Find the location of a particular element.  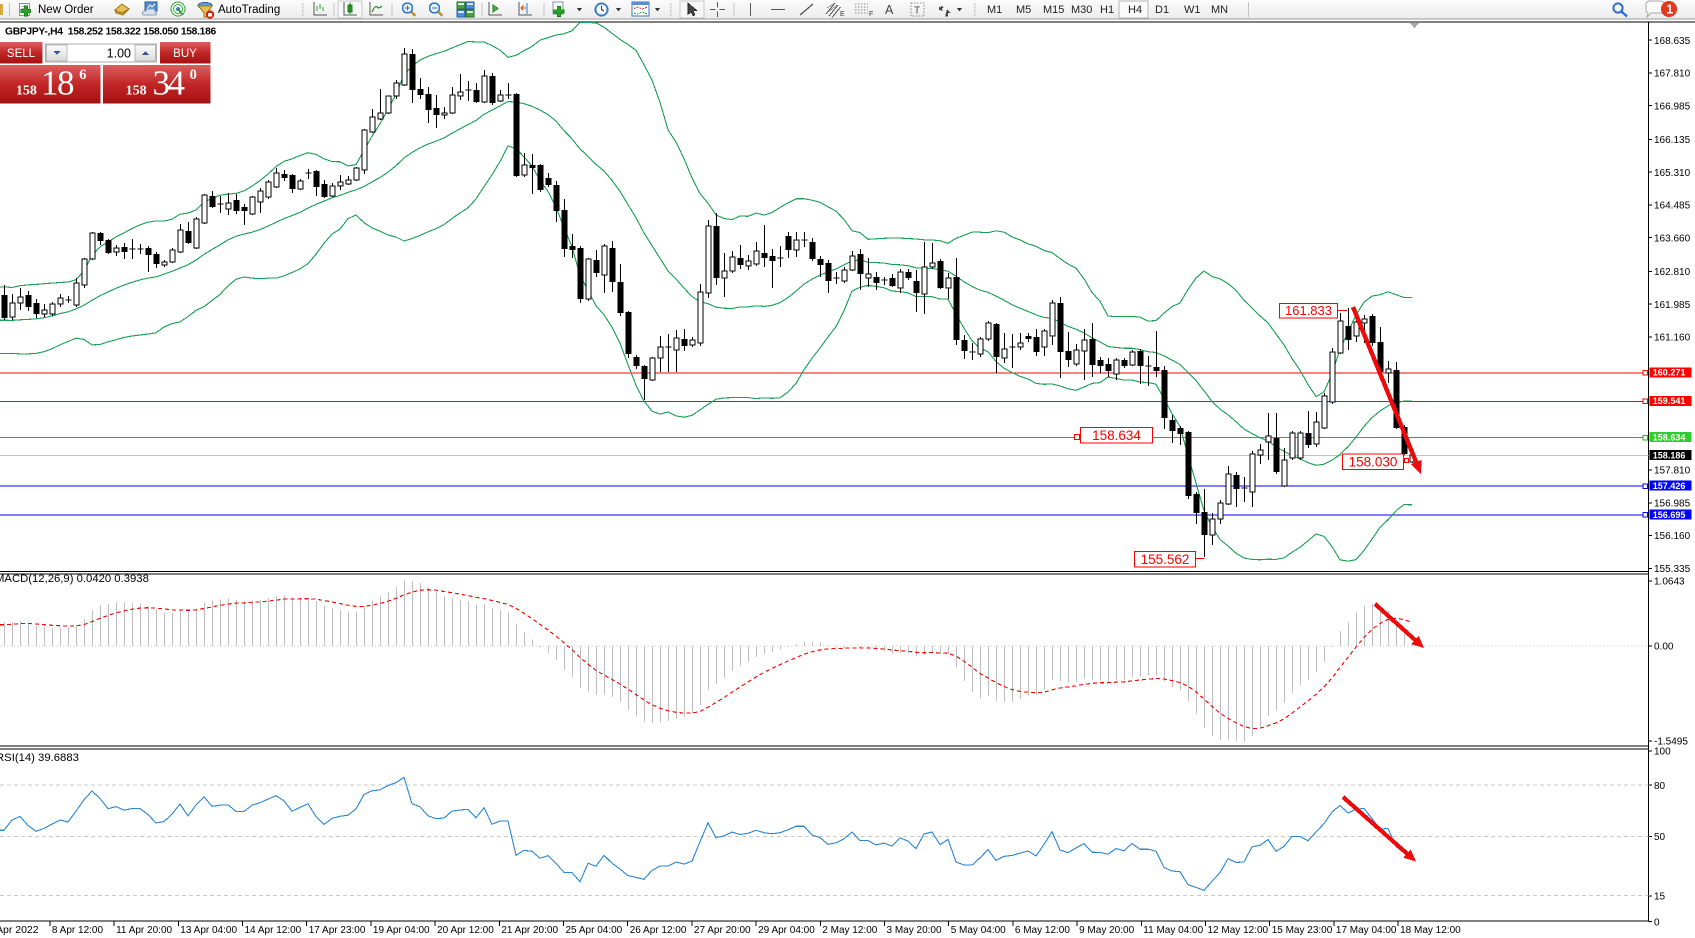

svg-text: 1.00 is located at coordinates (119, 54).